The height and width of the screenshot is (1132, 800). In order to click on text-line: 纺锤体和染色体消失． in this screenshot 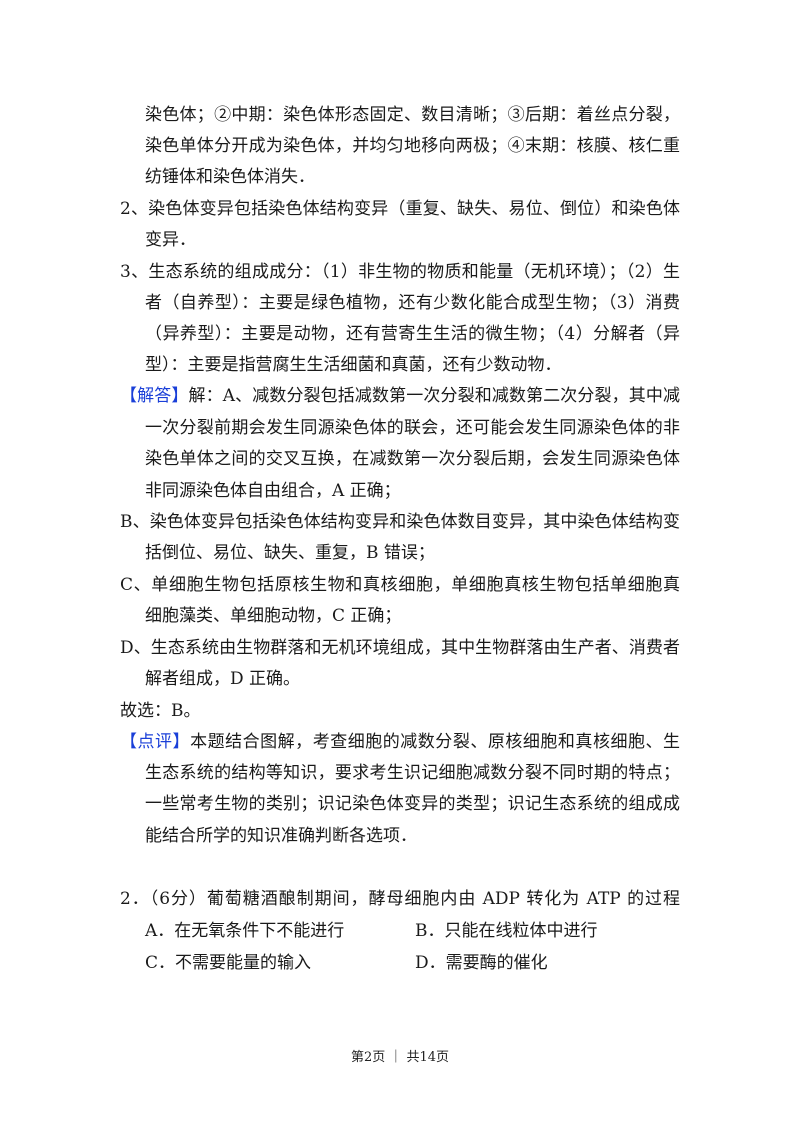, I will do `click(412, 177)`.